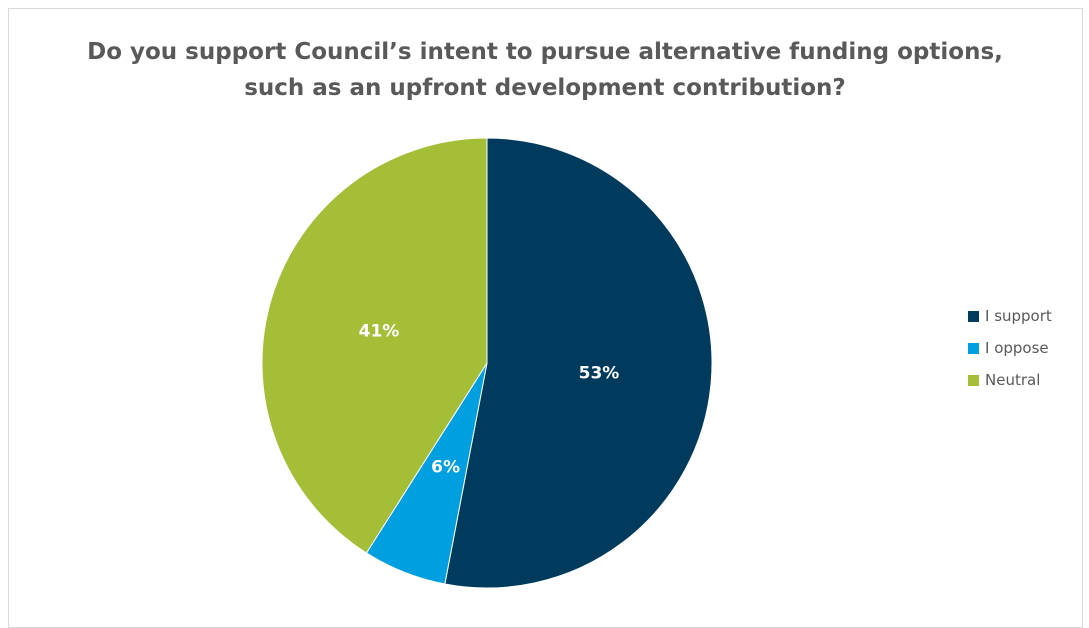 Image resolution: width=1089 pixels, height=628 pixels. I want to click on legend-label: I oppose, so click(1017, 348).